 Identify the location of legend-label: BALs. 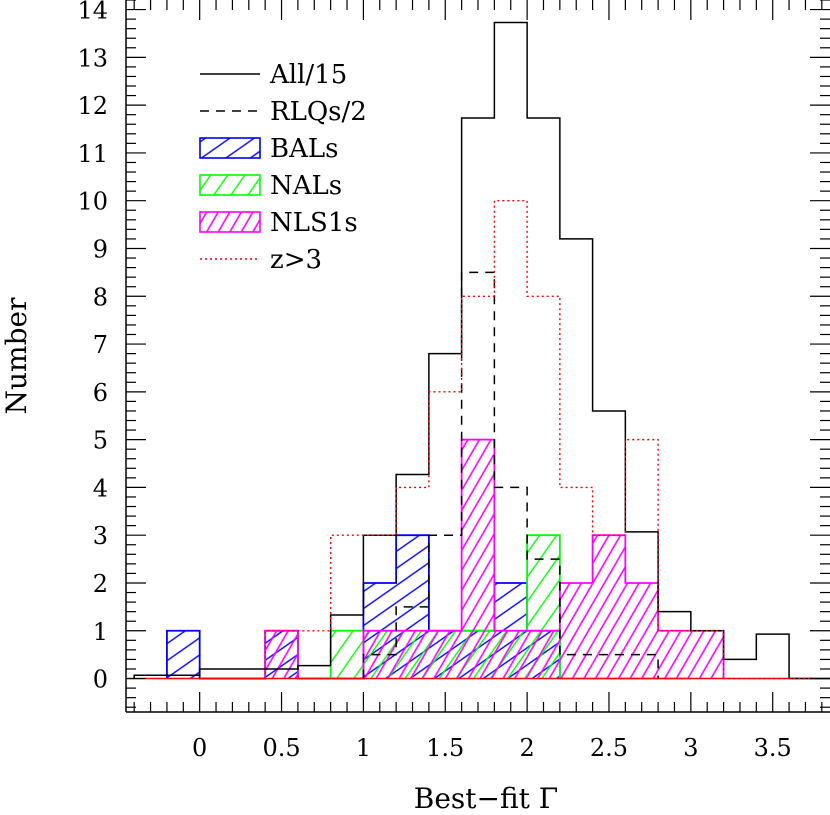
(304, 149).